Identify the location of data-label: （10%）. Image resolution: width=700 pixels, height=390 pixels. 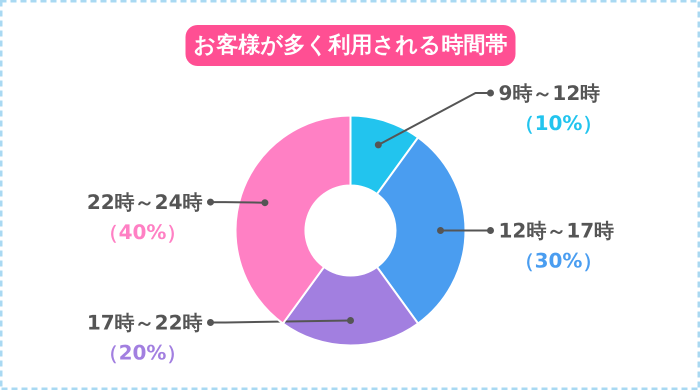
(558, 123).